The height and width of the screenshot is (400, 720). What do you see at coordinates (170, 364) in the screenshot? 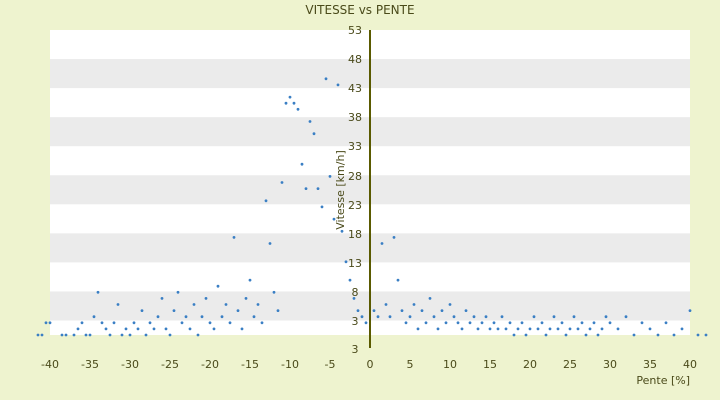
I see `x-tick-label: -25` at bounding box center [170, 364].